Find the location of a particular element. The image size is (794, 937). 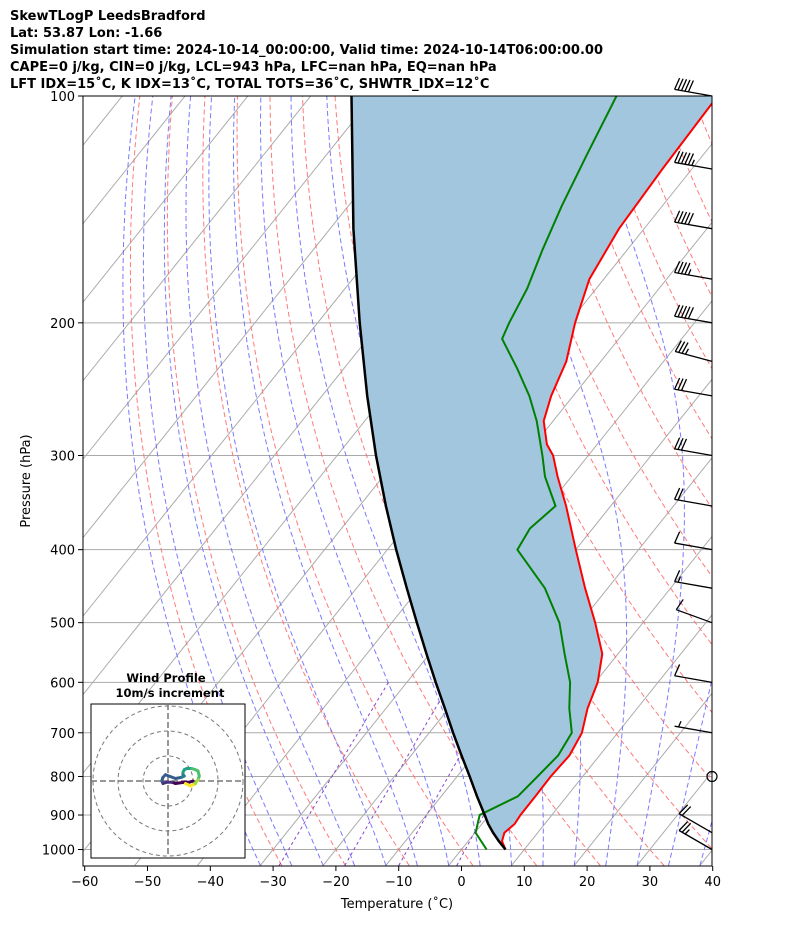

inset-subtitle: 10m/s increment is located at coordinates (170, 693).